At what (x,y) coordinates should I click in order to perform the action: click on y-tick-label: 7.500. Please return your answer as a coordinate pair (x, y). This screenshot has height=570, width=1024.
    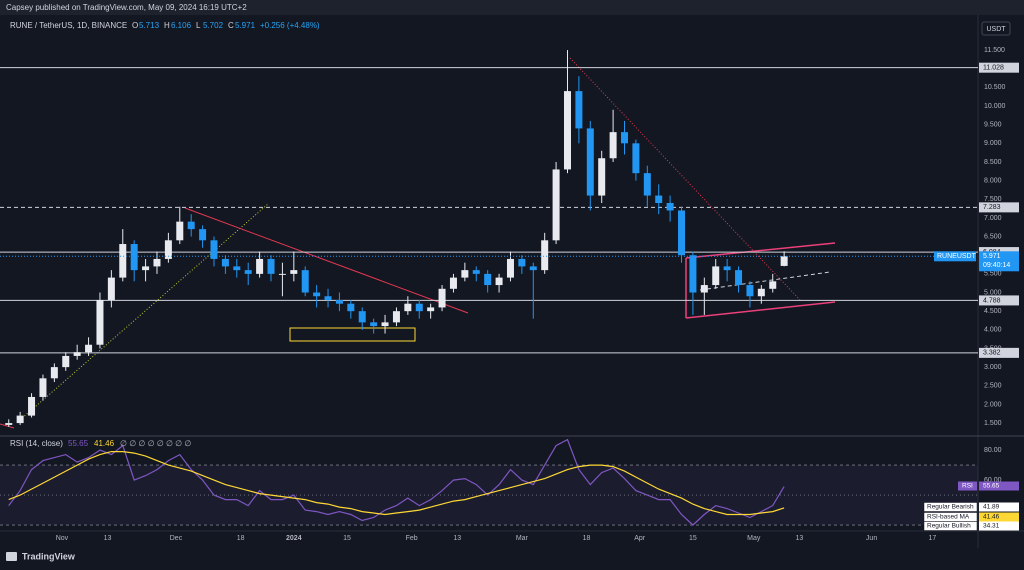
    Looking at the image, I should click on (993, 199).